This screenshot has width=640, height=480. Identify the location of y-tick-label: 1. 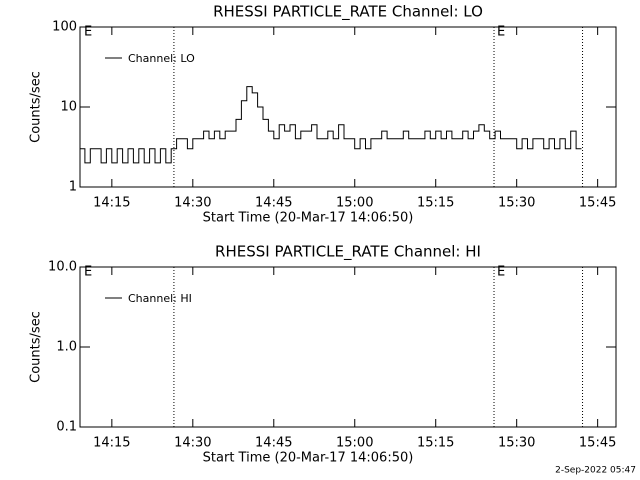
(73, 187).